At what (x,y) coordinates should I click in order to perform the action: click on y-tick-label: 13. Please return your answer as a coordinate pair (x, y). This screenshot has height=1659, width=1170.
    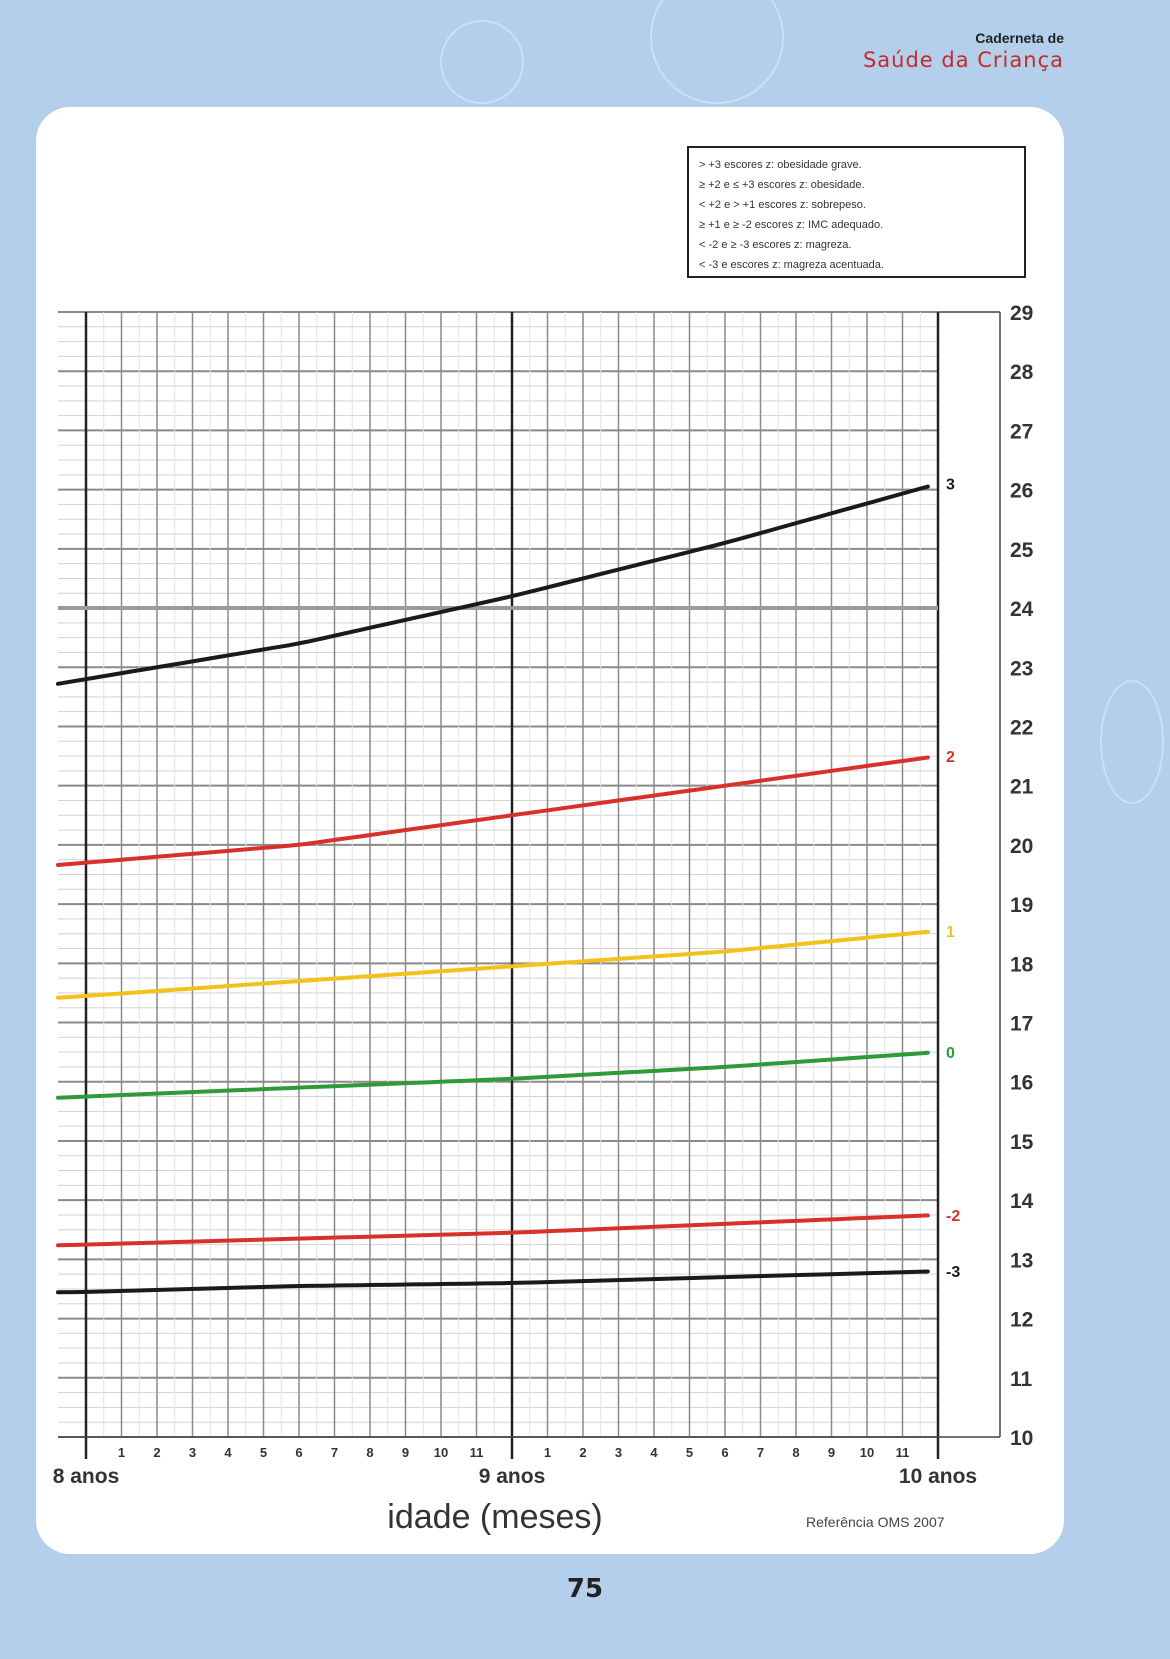
    Looking at the image, I should click on (1021, 1260).